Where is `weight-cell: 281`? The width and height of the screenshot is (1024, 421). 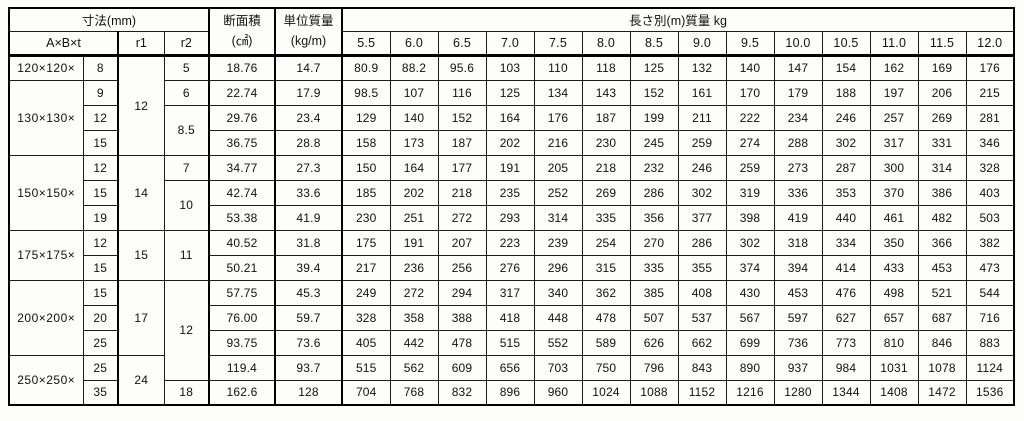
weight-cell: 281 is located at coordinates (990, 117).